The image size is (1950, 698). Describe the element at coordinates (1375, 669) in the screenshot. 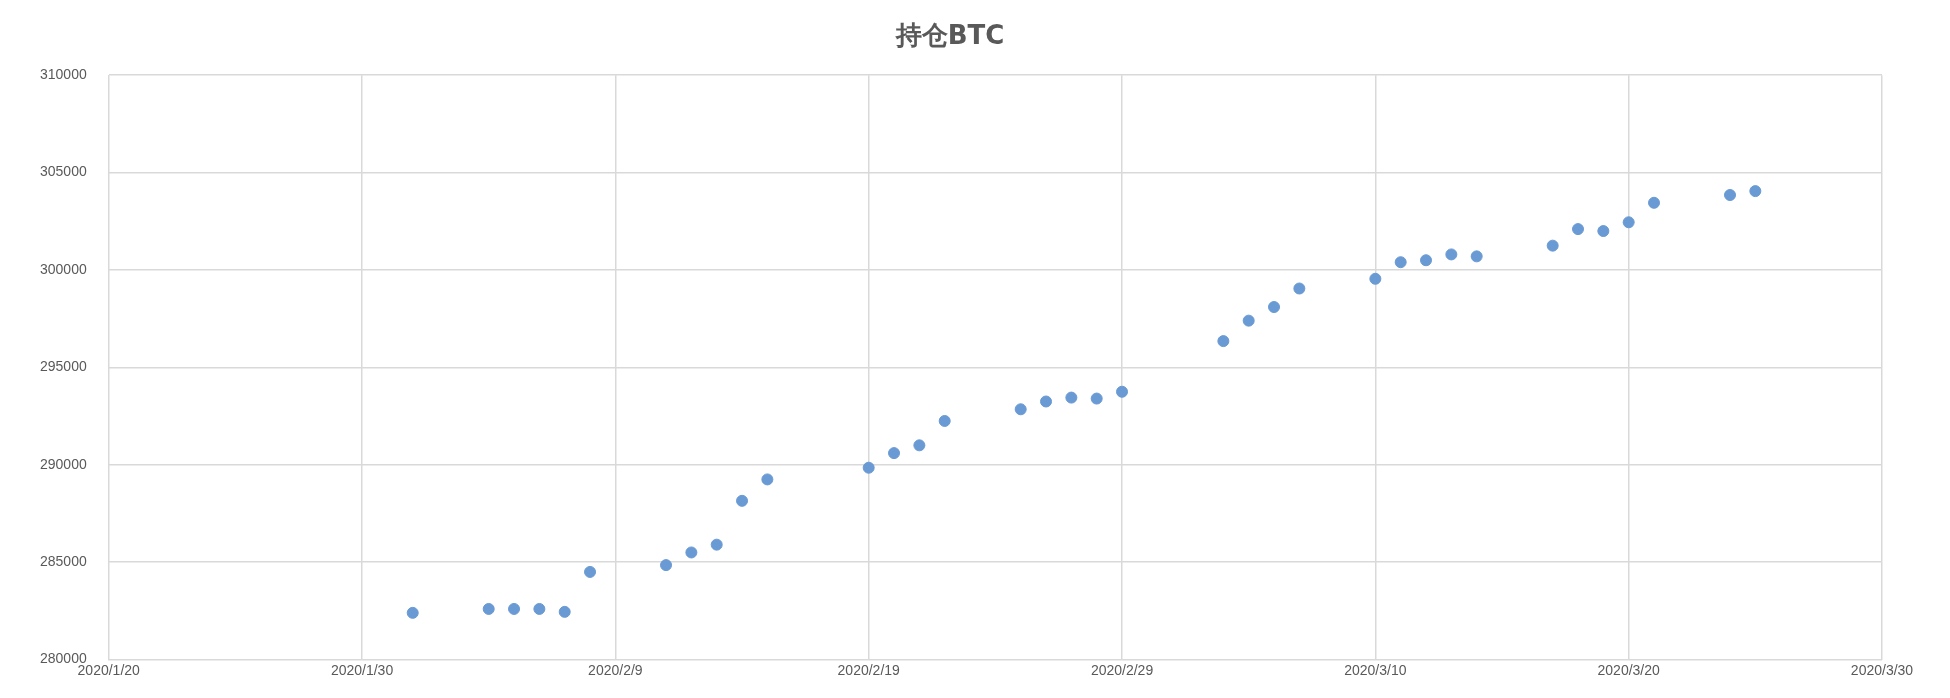

I see `x-tick-label: 2020/3/10` at that location.